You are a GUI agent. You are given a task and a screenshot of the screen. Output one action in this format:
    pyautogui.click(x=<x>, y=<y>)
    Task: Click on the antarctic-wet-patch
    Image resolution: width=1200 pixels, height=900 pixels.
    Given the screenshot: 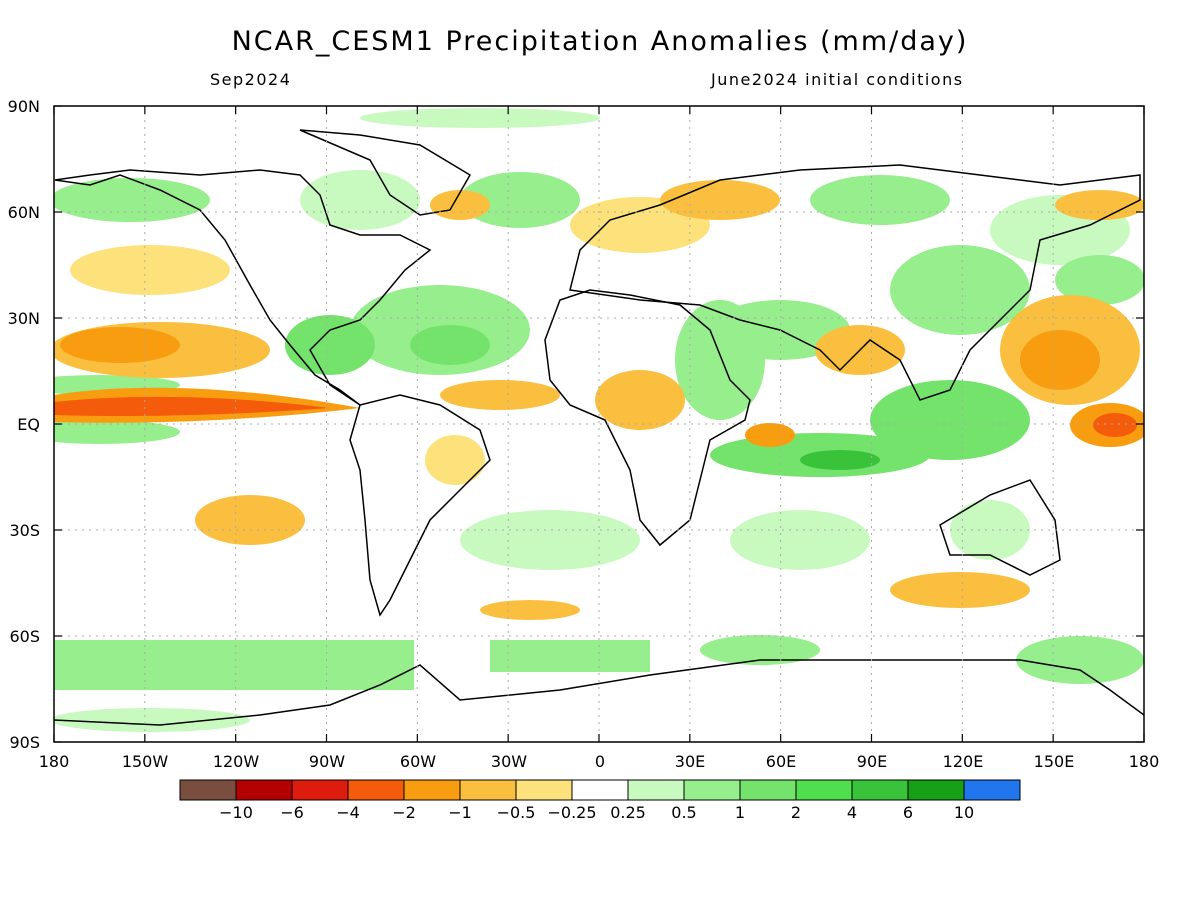 What is the action you would take?
    pyautogui.click(x=152, y=720)
    